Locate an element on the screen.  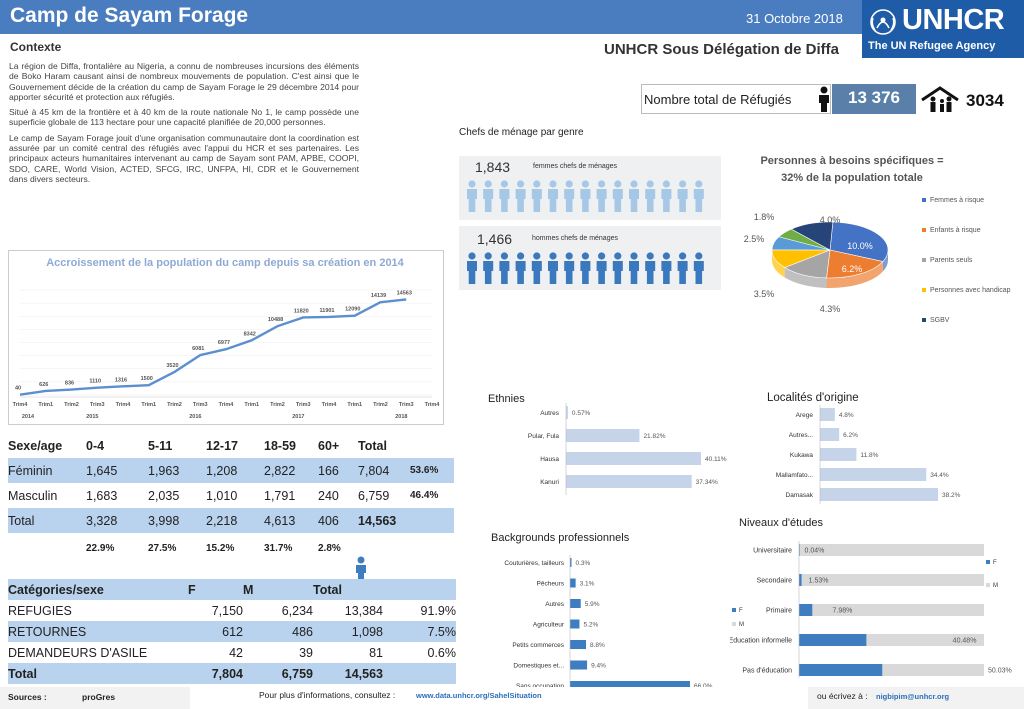
table-cell: 406 is located at coordinates (328, 520).